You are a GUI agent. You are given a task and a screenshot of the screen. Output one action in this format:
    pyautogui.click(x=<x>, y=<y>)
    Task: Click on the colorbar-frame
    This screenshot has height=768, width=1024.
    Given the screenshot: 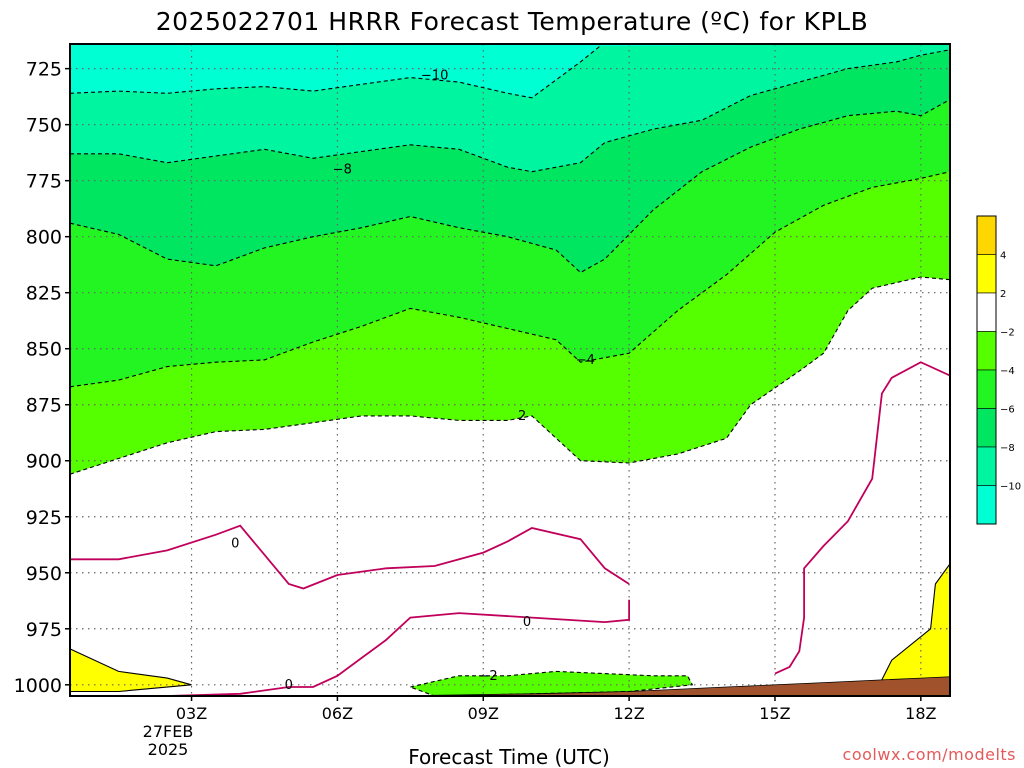 What is the action you would take?
    pyautogui.click(x=986, y=370)
    